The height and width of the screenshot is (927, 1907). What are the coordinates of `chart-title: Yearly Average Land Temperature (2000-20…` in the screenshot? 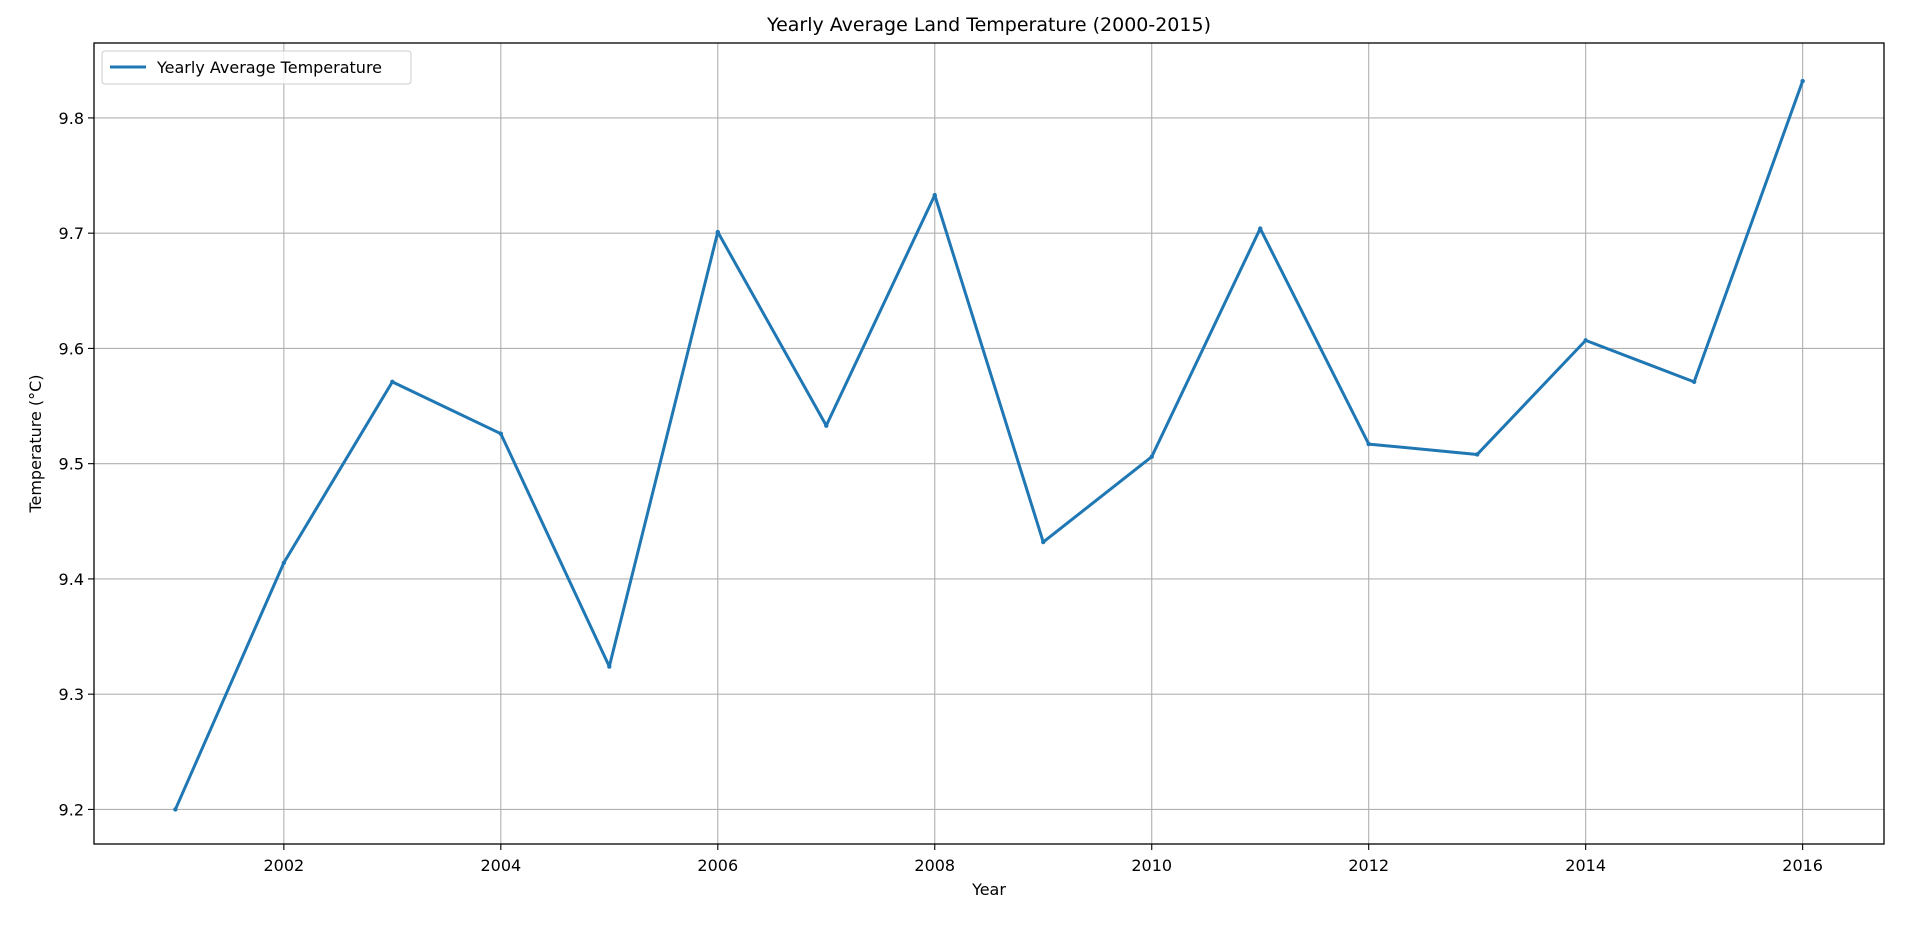 It's located at (988, 25).